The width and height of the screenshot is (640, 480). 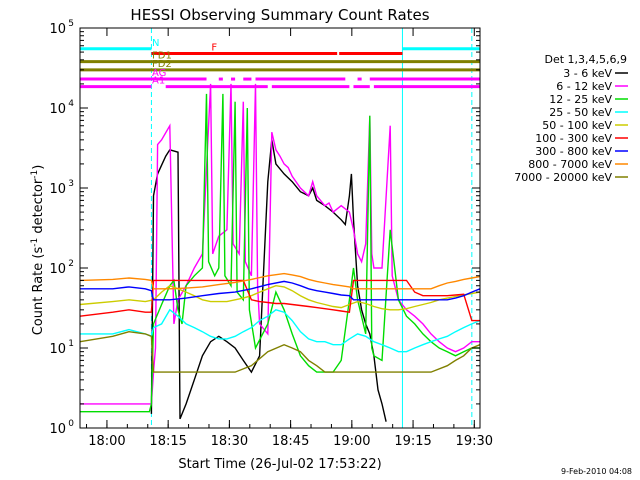 What do you see at coordinates (563, 177) in the screenshot?
I see `legend-label-8: 7000 - 20000 keV` at bounding box center [563, 177].